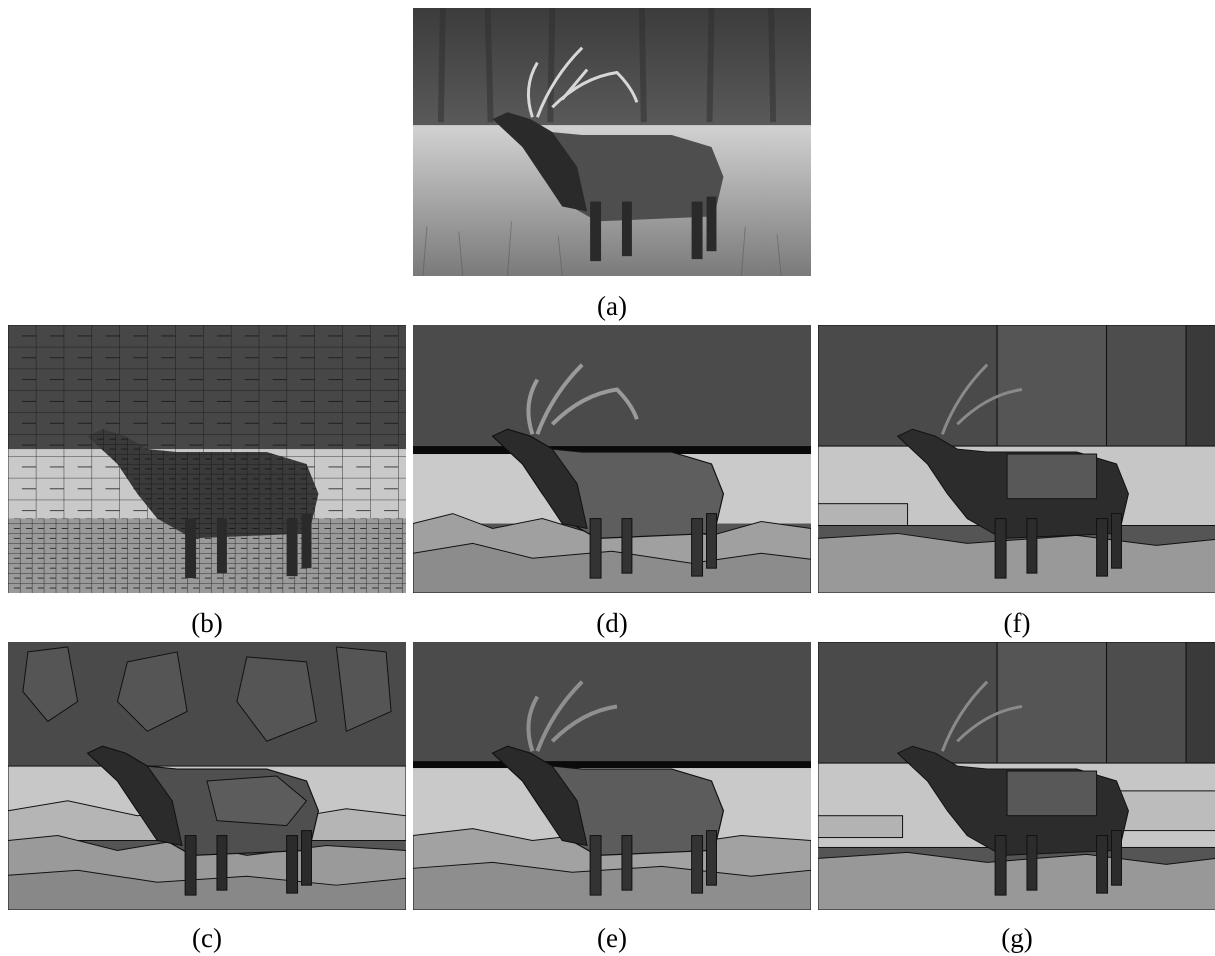 This screenshot has height=956, width=1215. Describe the element at coordinates (207, 459) in the screenshot. I see `segmentation-panel-b` at that location.